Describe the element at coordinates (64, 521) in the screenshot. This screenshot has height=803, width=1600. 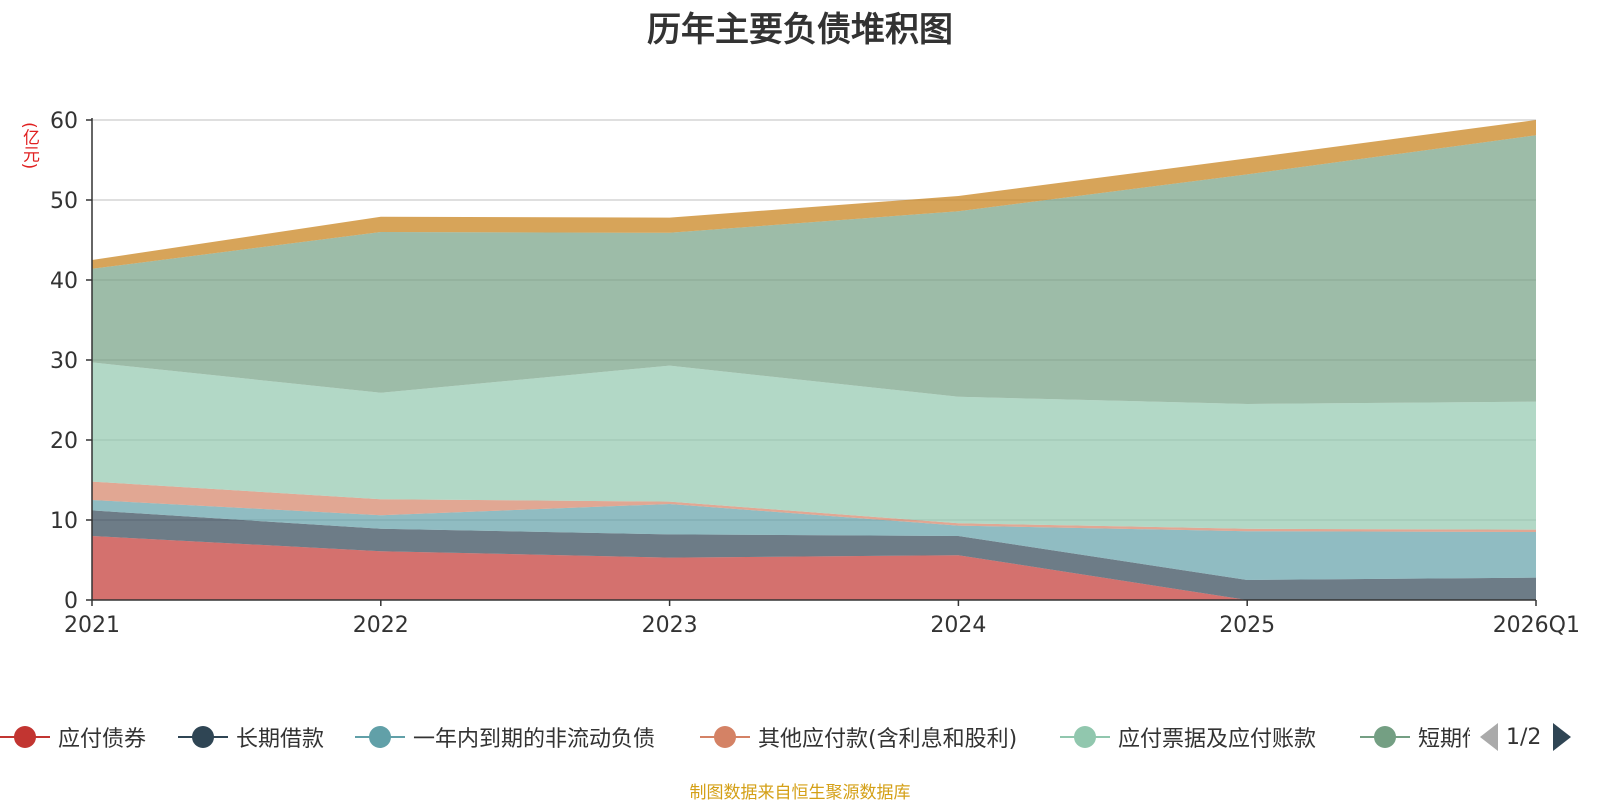
I see `y-tick-label: 10` at that location.